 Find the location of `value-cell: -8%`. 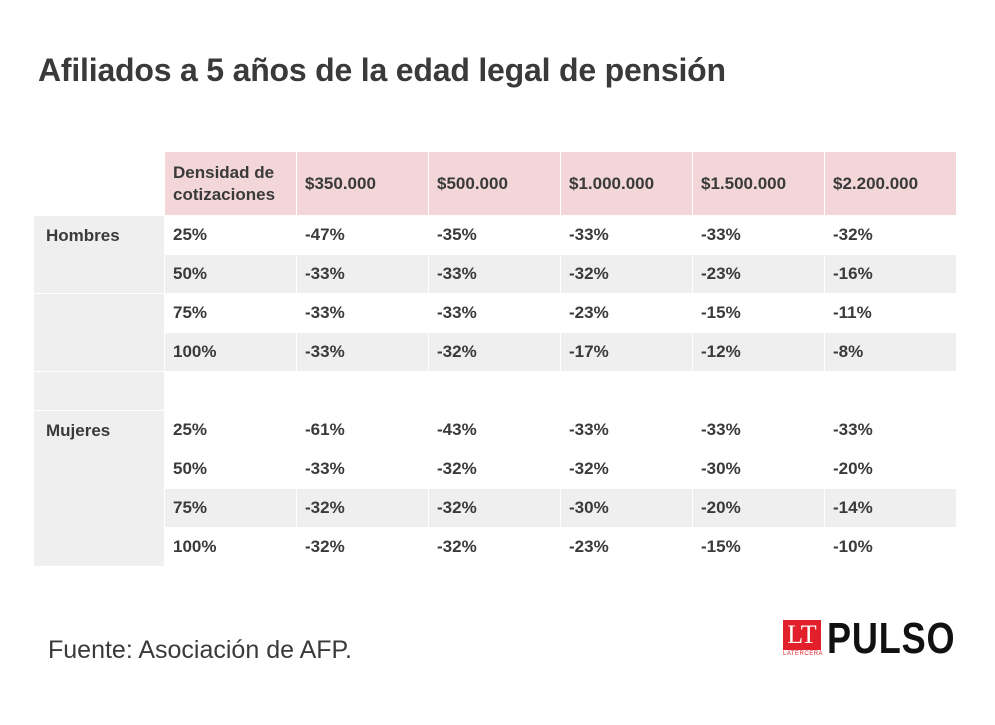

value-cell: -8% is located at coordinates (891, 352).